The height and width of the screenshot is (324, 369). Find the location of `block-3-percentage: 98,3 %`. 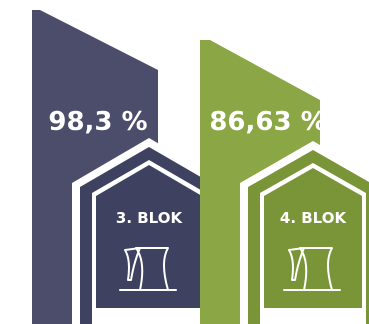

block-3-percentage: 98,3 % is located at coordinates (97, 122).